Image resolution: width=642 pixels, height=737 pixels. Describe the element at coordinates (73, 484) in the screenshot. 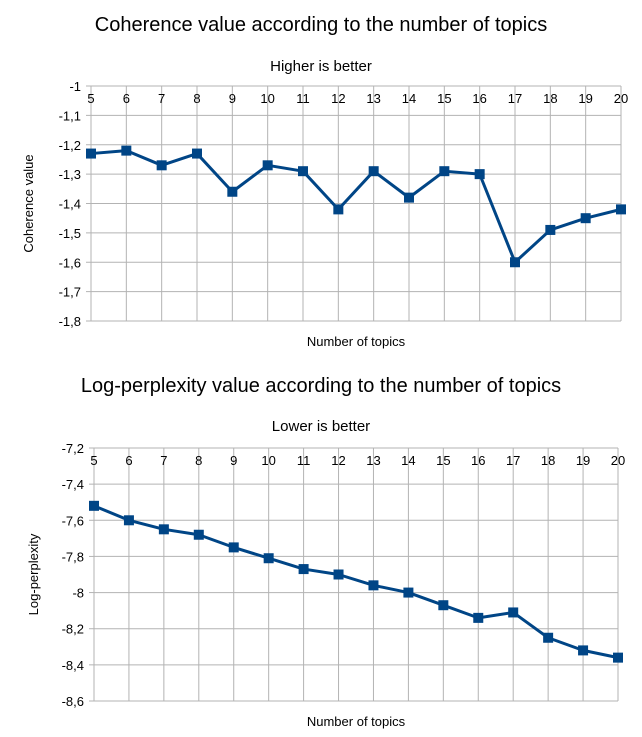

I see `y-tick-label: -7,4` at that location.